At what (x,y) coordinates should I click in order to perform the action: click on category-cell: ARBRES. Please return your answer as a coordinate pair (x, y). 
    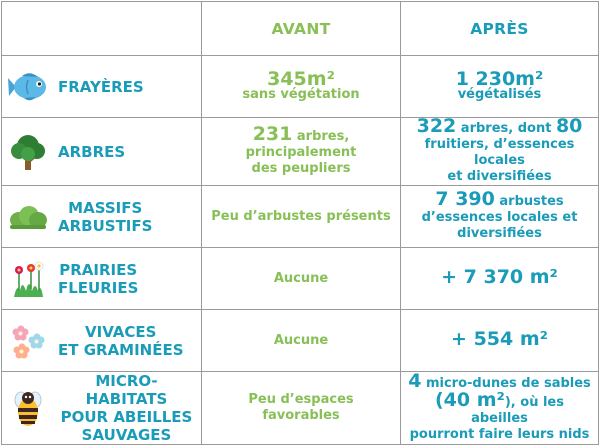
    Looking at the image, I should click on (101, 151).